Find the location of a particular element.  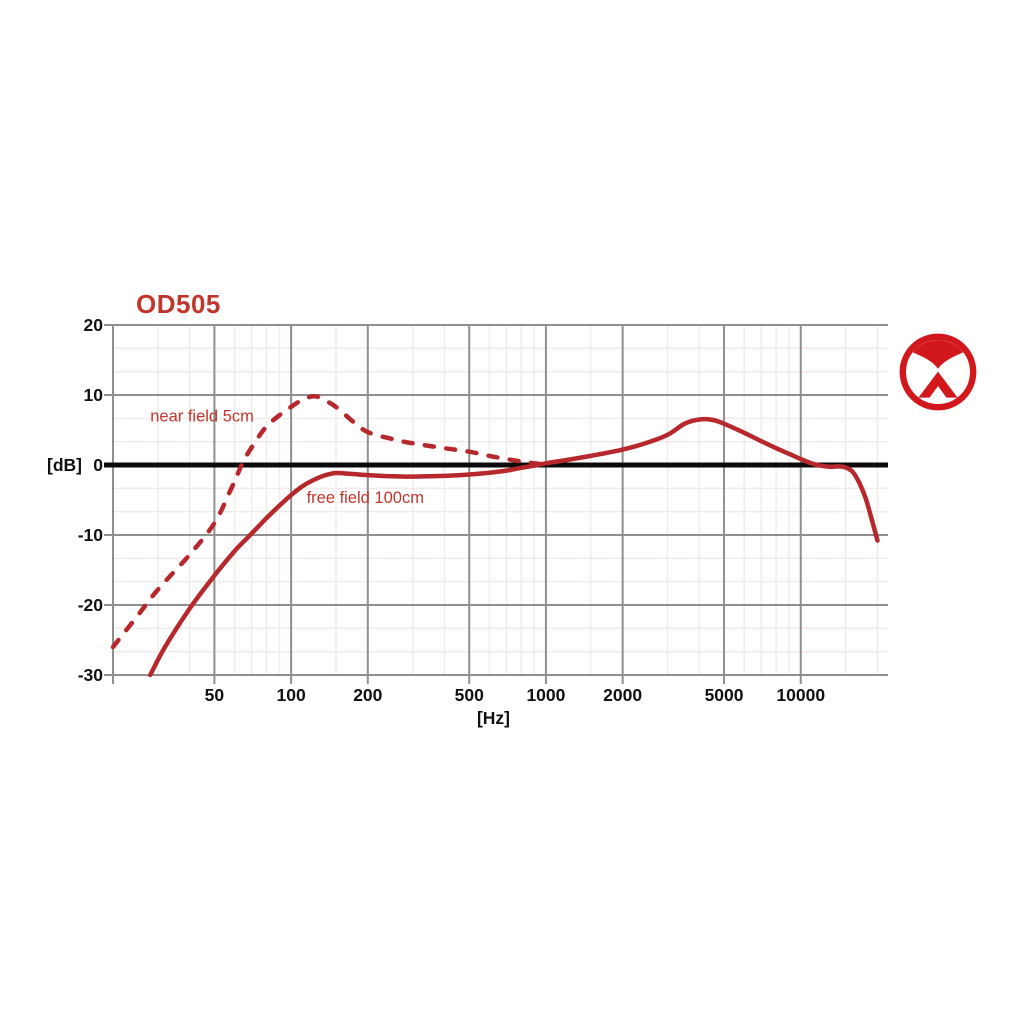

x-tick-label-500: 500 is located at coordinates (469, 695).